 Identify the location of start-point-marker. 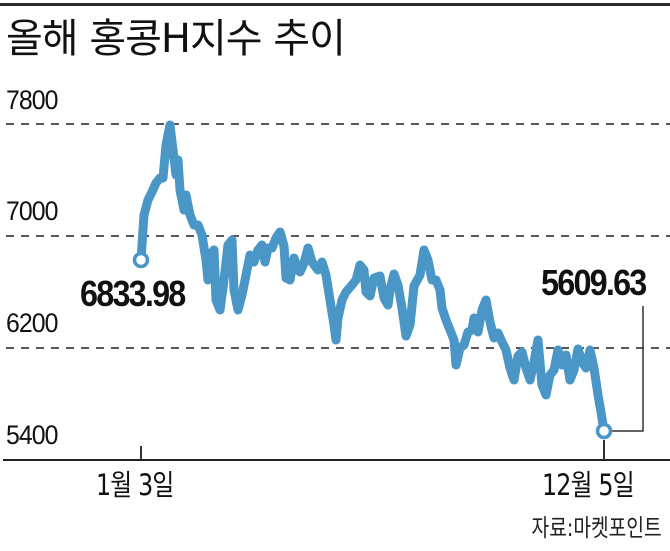
(141, 260).